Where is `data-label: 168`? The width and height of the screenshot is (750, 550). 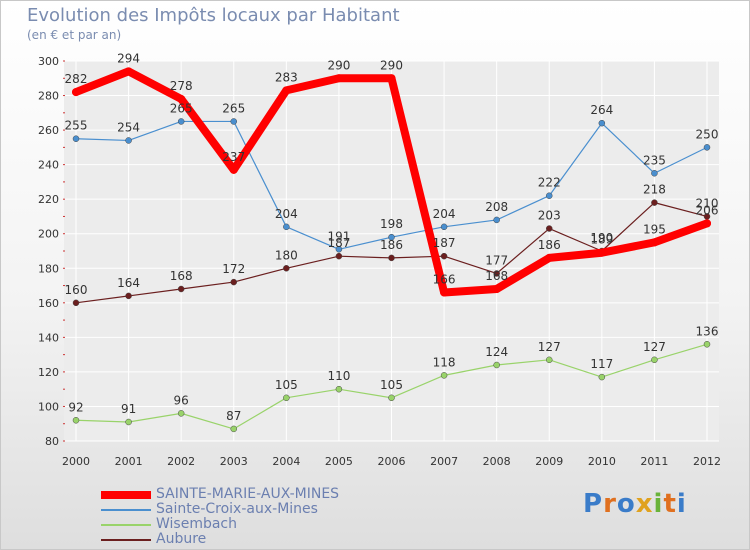
data-label: 168 is located at coordinates (496, 276).